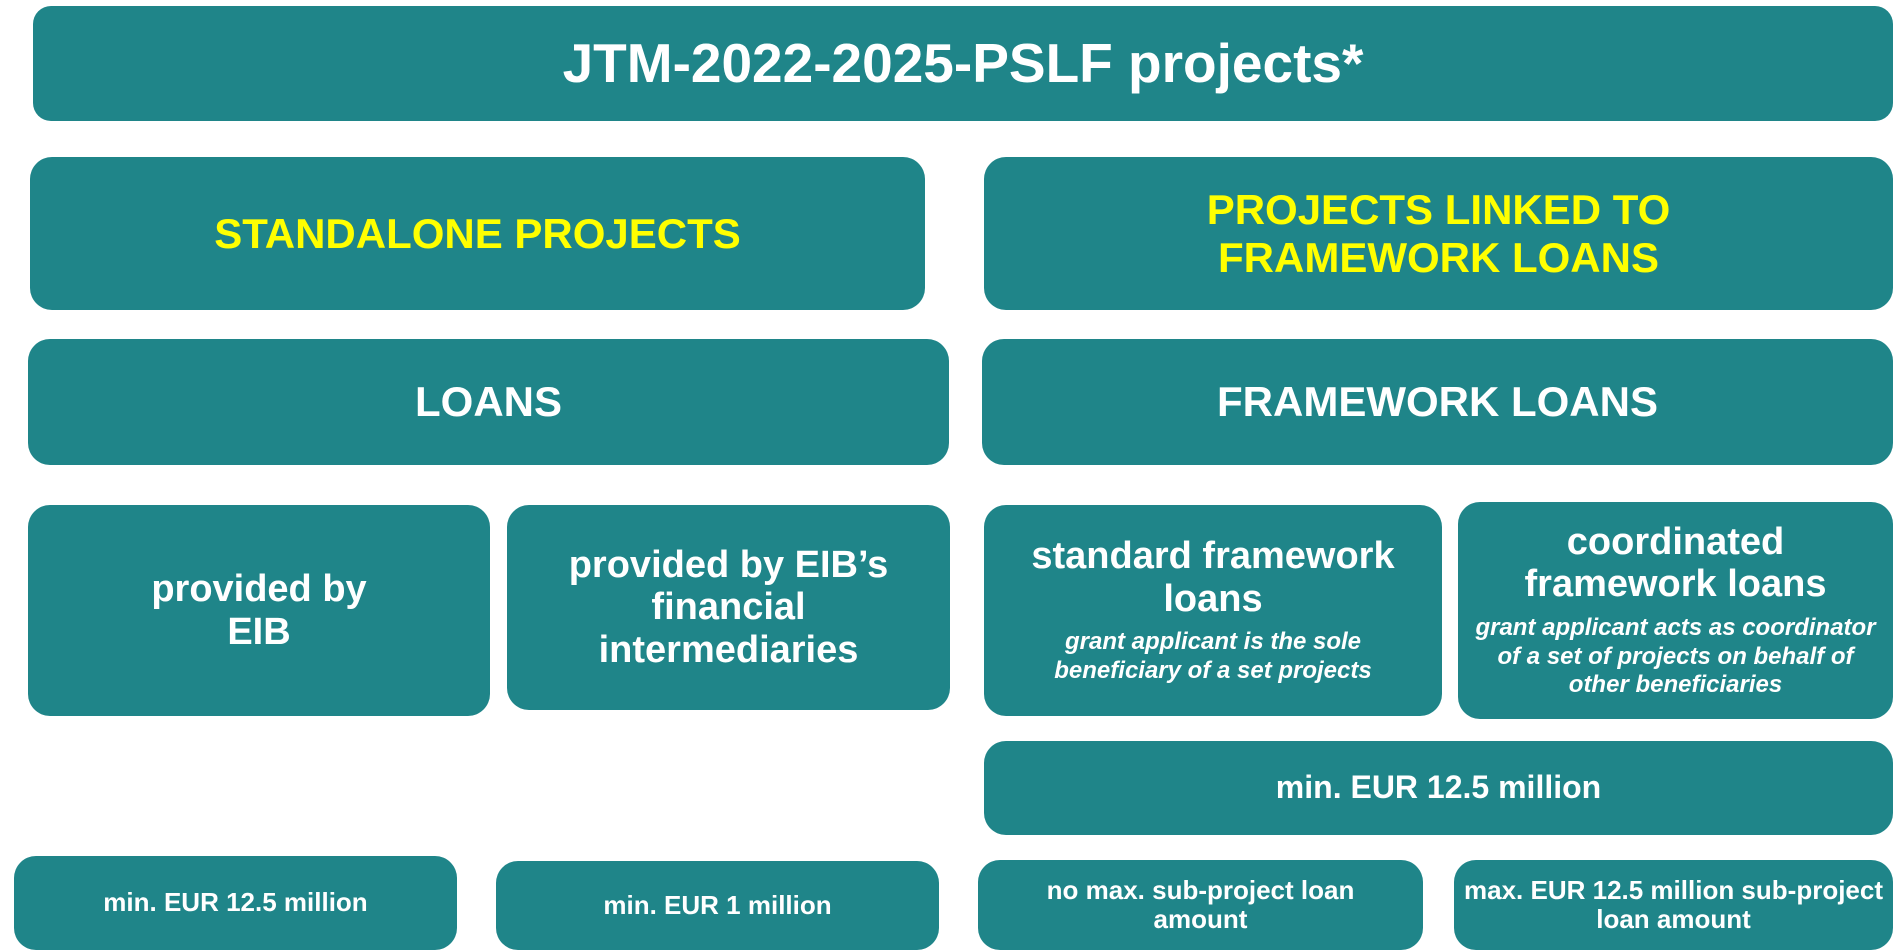 The height and width of the screenshot is (950, 1893). I want to click on box-text: FRAMEWORK LOANS, so click(1437, 402).